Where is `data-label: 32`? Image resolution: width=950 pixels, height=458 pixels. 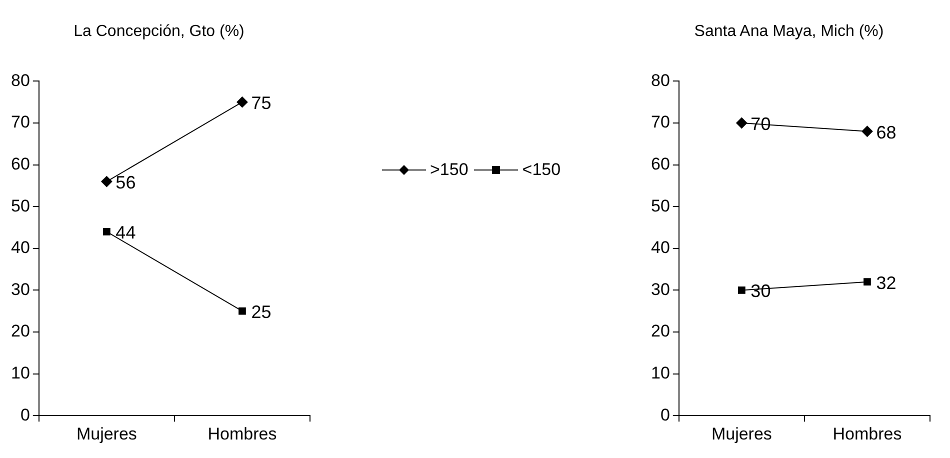
data-label: 32 is located at coordinates (886, 282).